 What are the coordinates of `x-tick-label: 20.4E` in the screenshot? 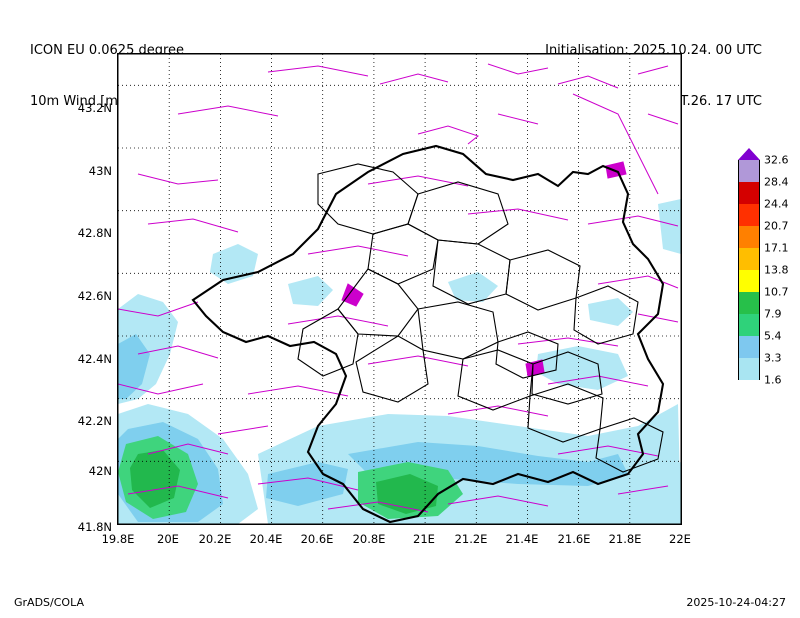 It's located at (266, 539).